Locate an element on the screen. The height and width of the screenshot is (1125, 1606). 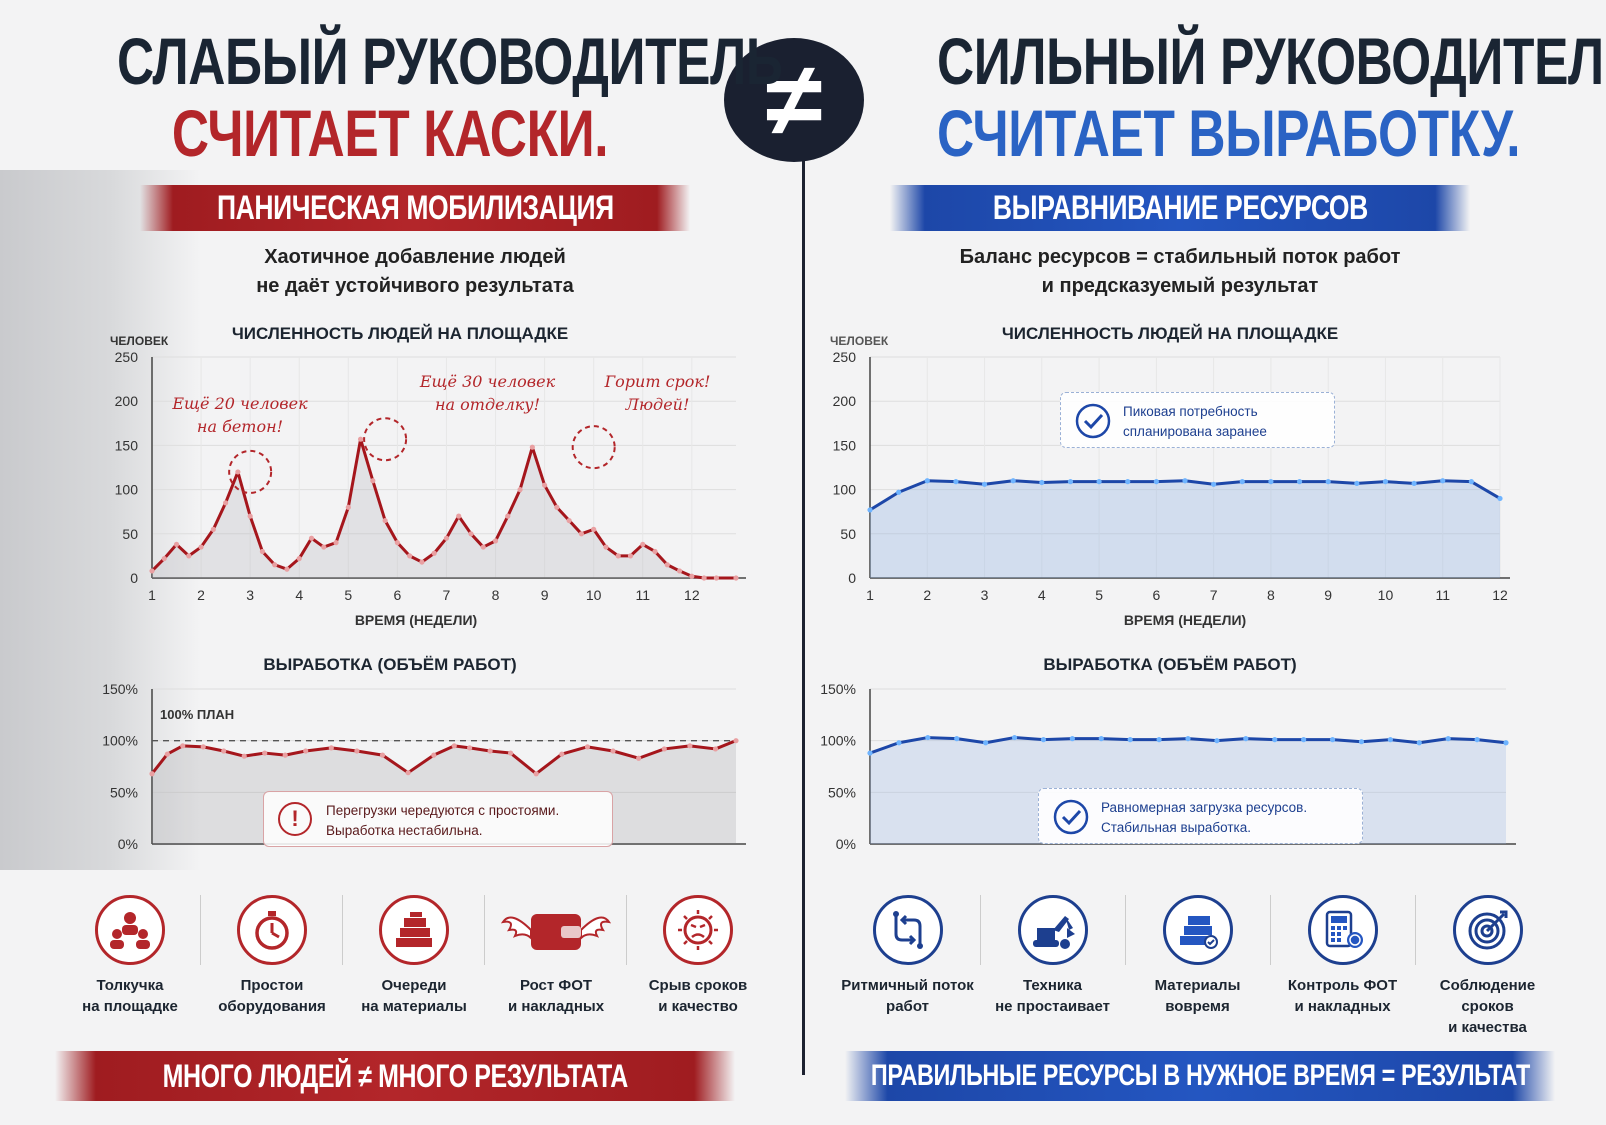
right-people-note-line1: Пиковая потребность is located at coordinates (1190, 411).